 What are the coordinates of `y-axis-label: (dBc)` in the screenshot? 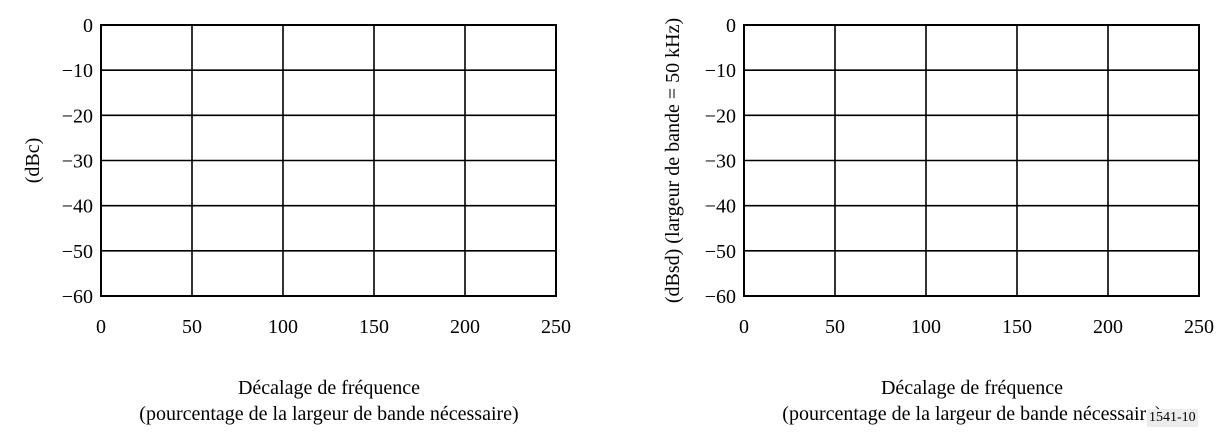 It's located at (33, 161).